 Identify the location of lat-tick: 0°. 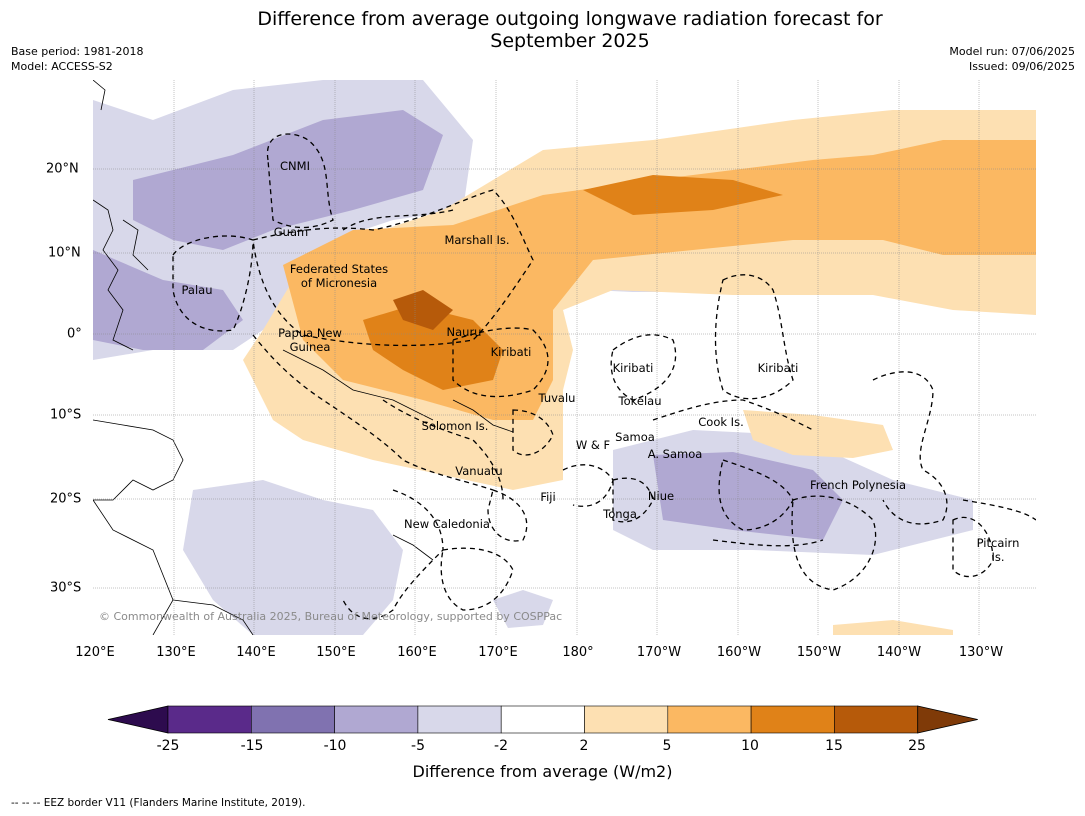
(74, 334).